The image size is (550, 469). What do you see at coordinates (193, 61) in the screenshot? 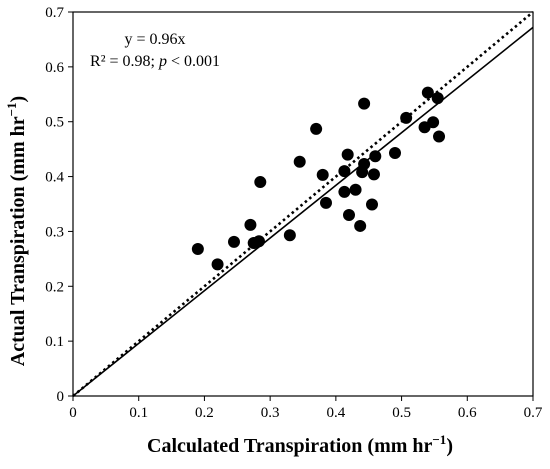
I see `p-value-text: < 0.001` at bounding box center [193, 61].